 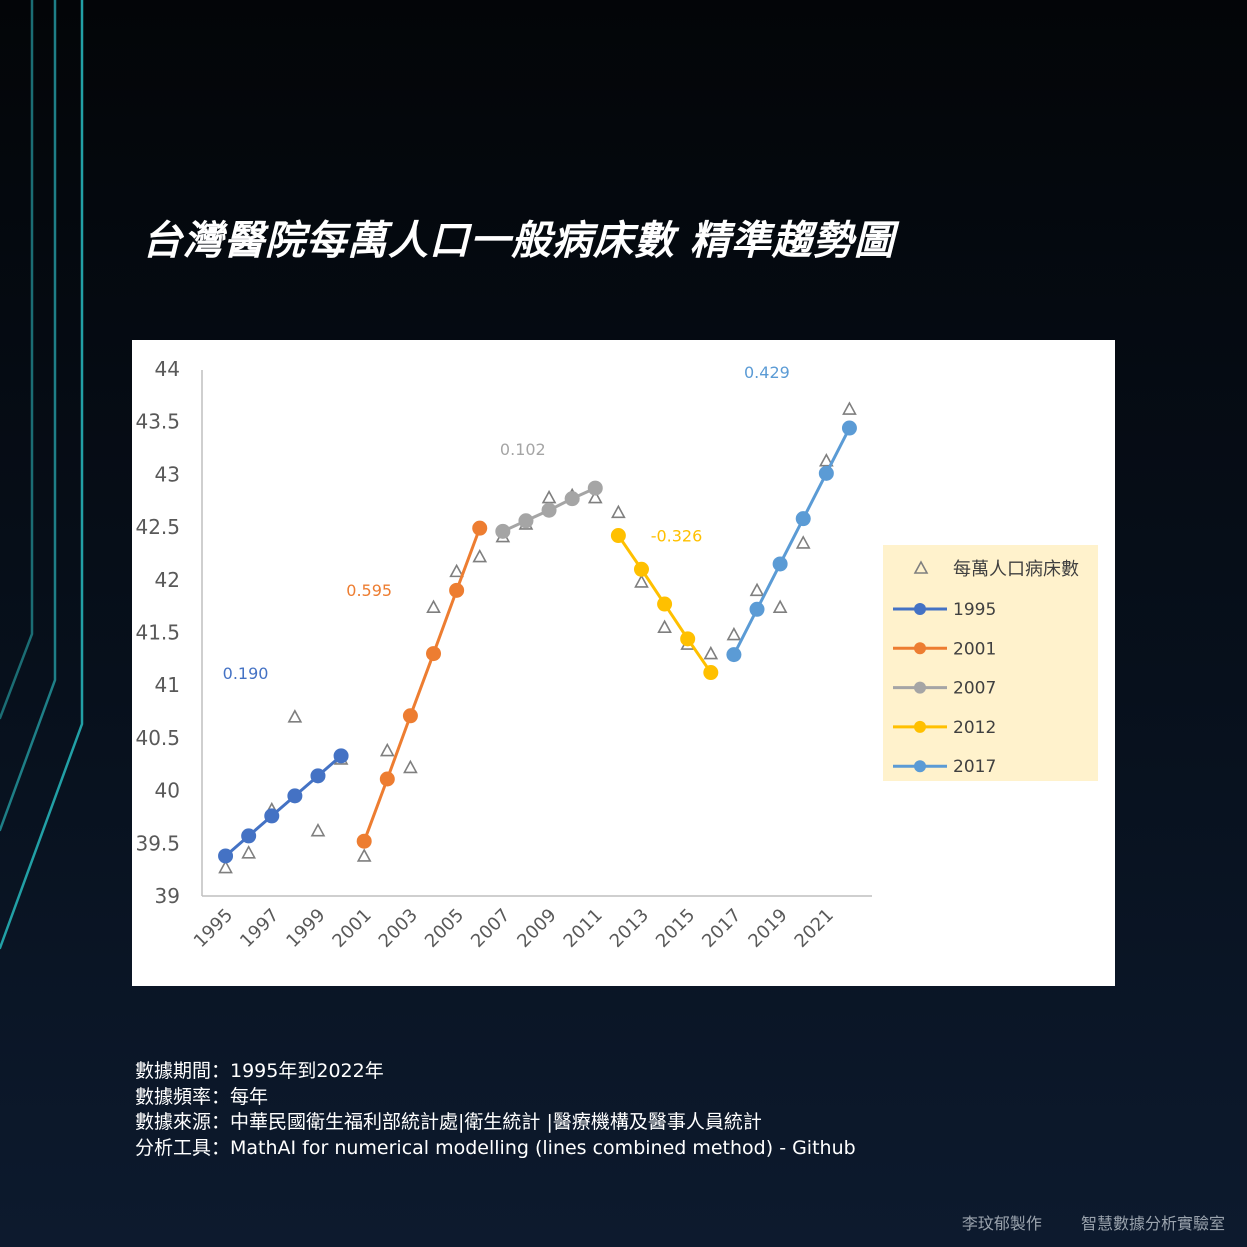 I want to click on legend-observed-marker, so click(x=921, y=567).